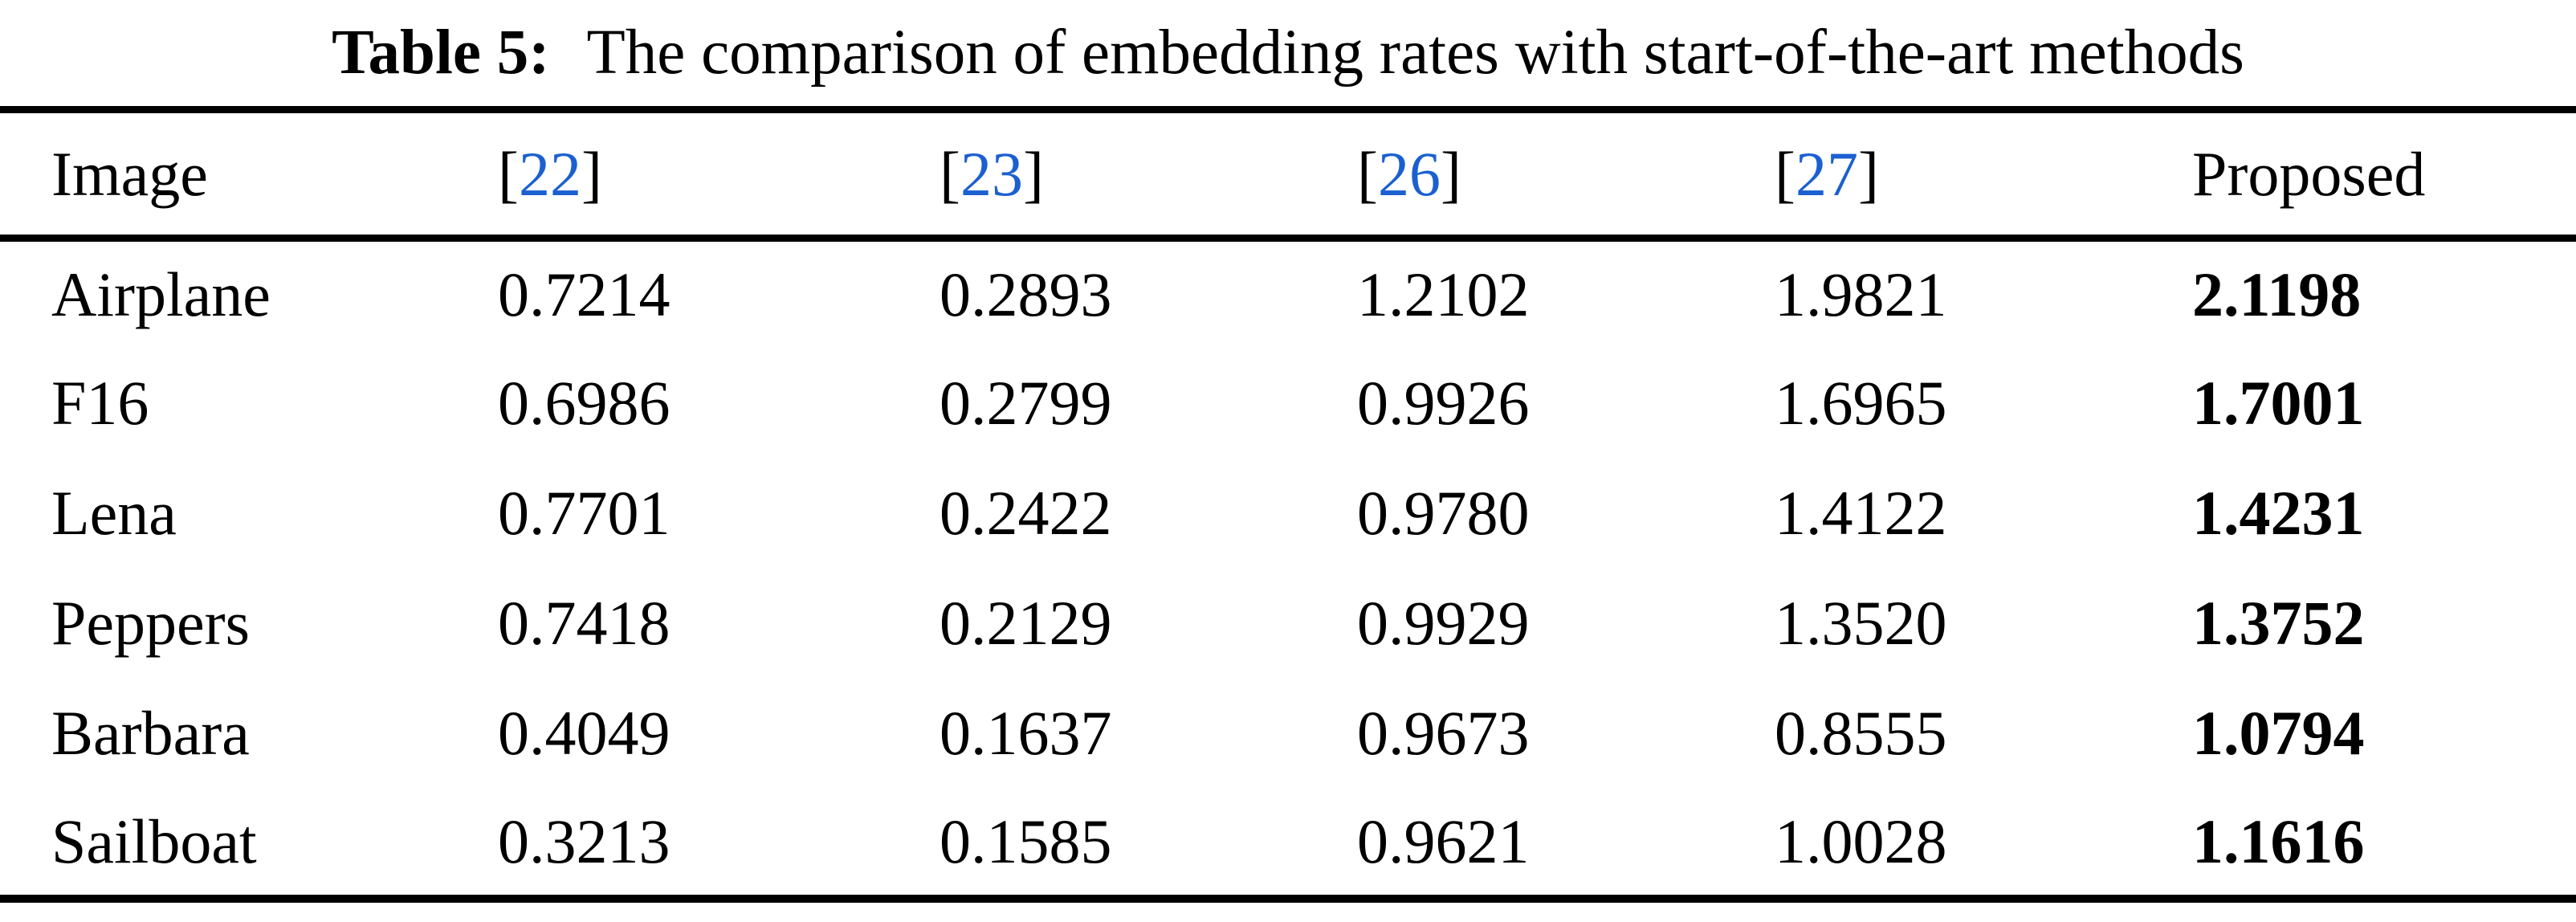 This screenshot has height=922, width=2576. I want to click on cell-proposed: 1.0794, so click(2278, 733).